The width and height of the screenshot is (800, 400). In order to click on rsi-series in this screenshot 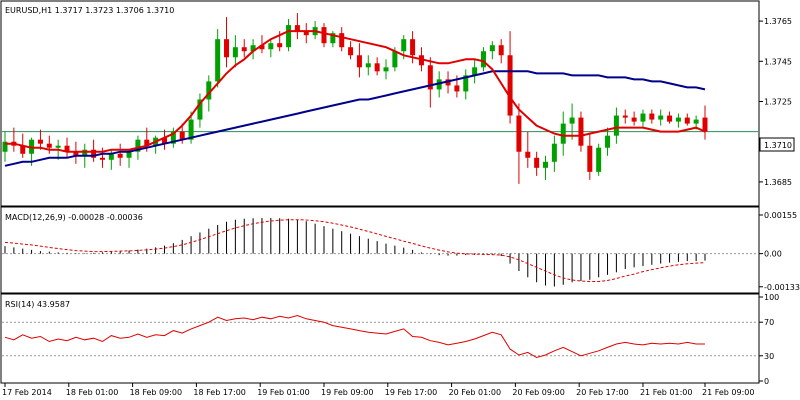, I will do `click(380, 336)`.